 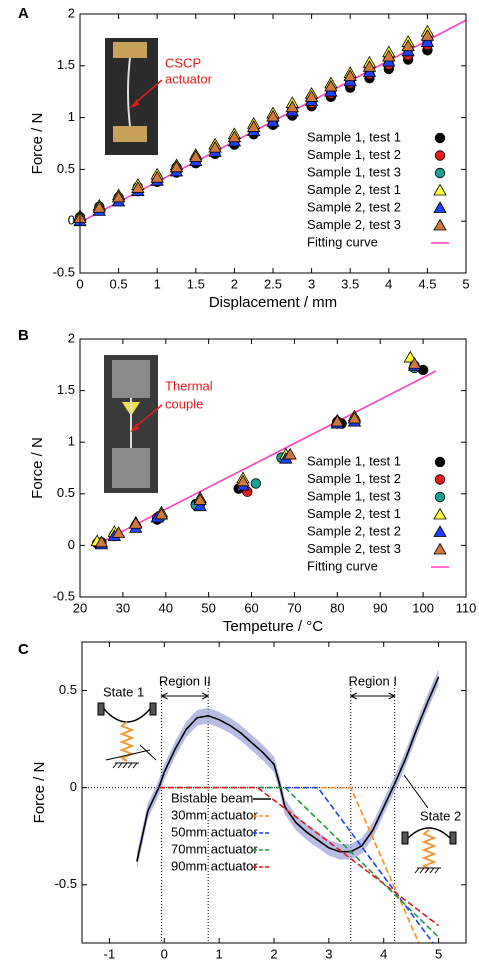 I want to click on legend-label: 70mm actuator, so click(x=214, y=848).